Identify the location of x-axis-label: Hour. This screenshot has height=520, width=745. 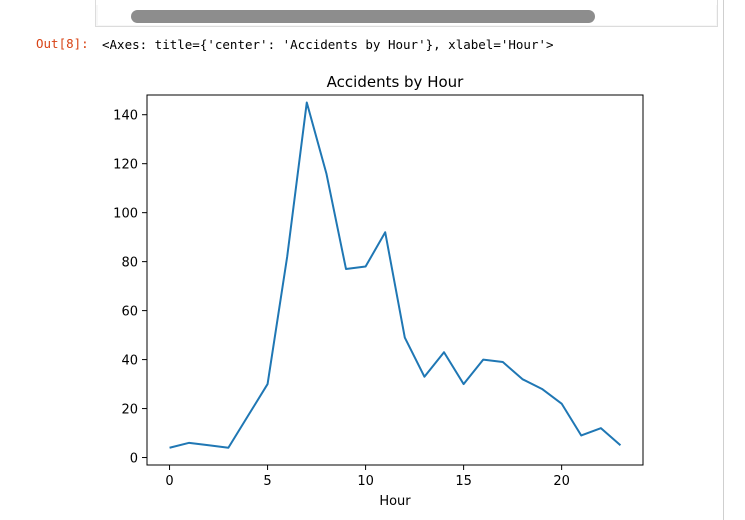
(395, 501).